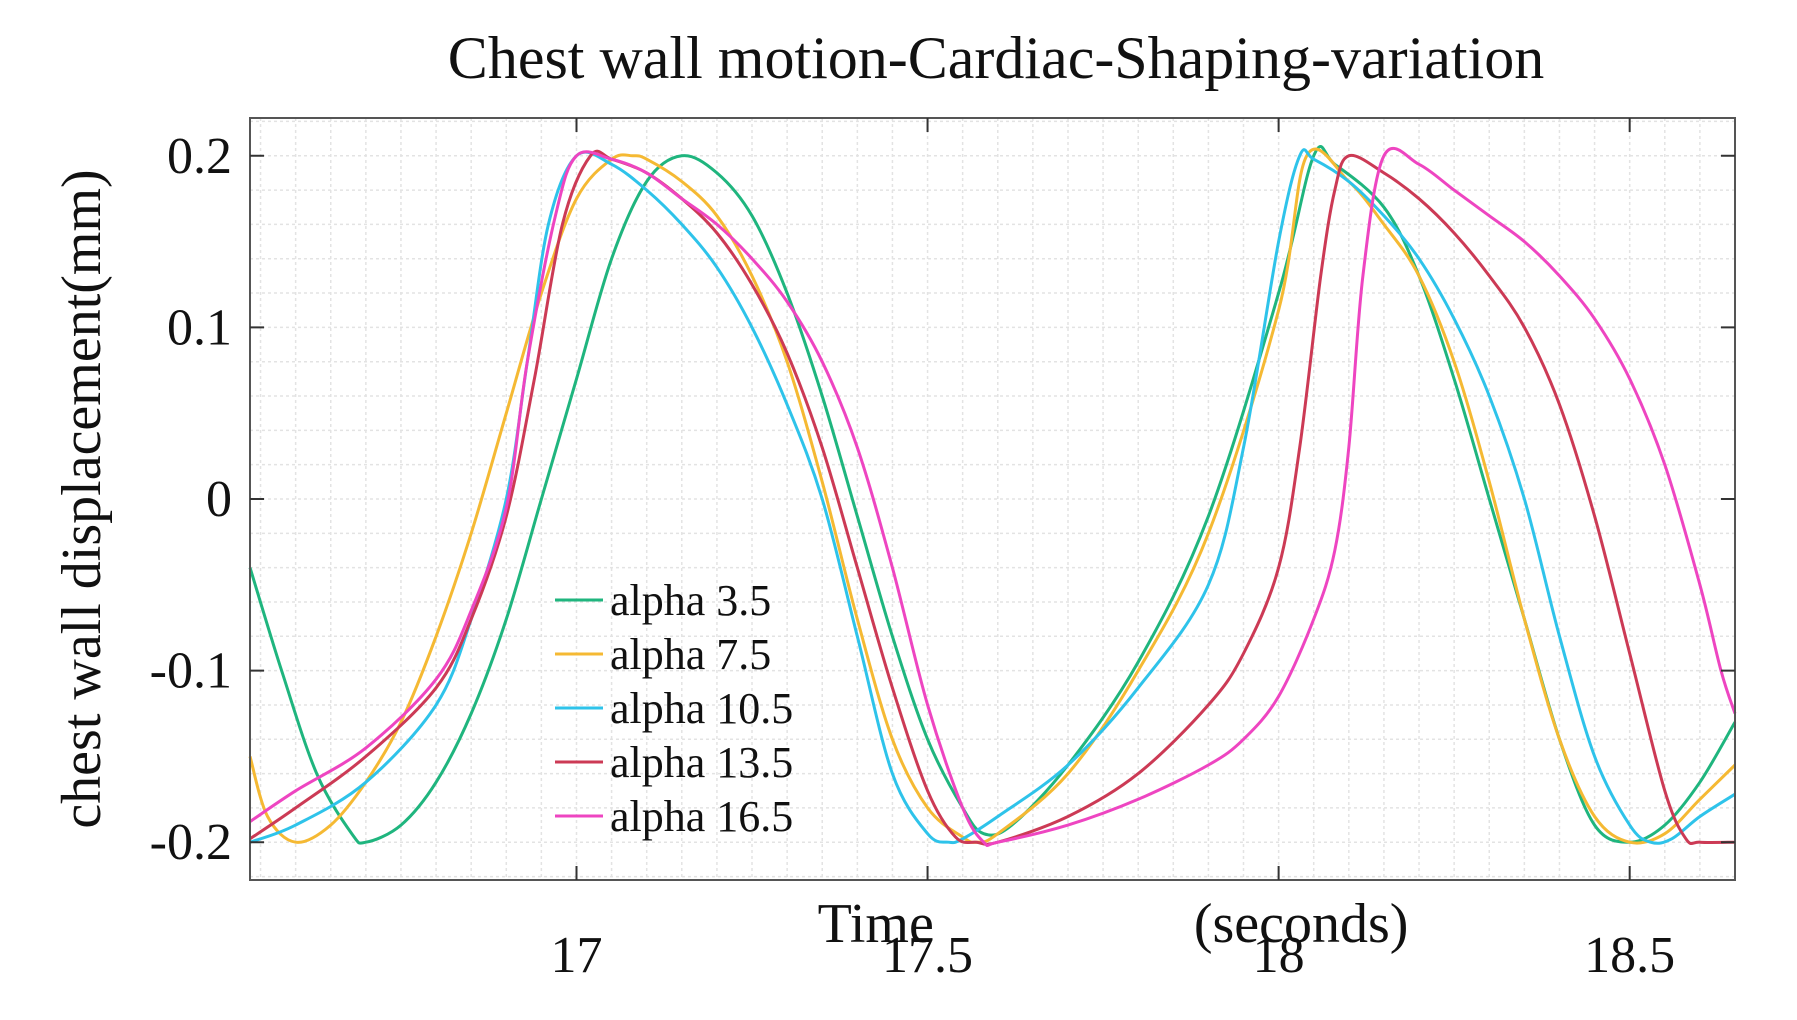 This screenshot has width=1797, height=1020. I want to click on x-axis-label: Time (seconds), so click(1113, 924).